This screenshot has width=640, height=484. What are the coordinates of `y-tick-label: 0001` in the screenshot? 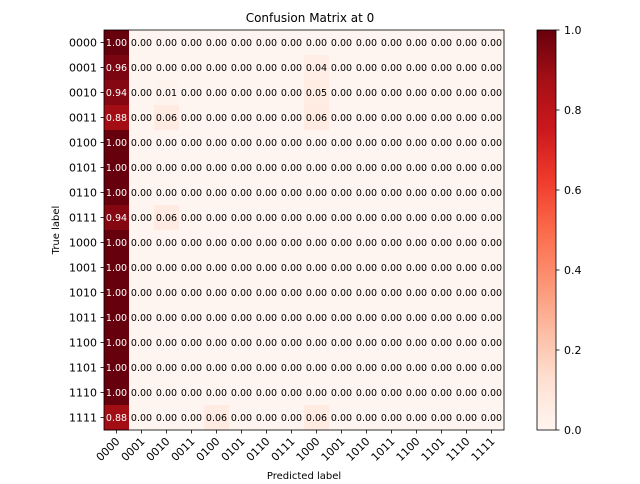 It's located at (83, 68).